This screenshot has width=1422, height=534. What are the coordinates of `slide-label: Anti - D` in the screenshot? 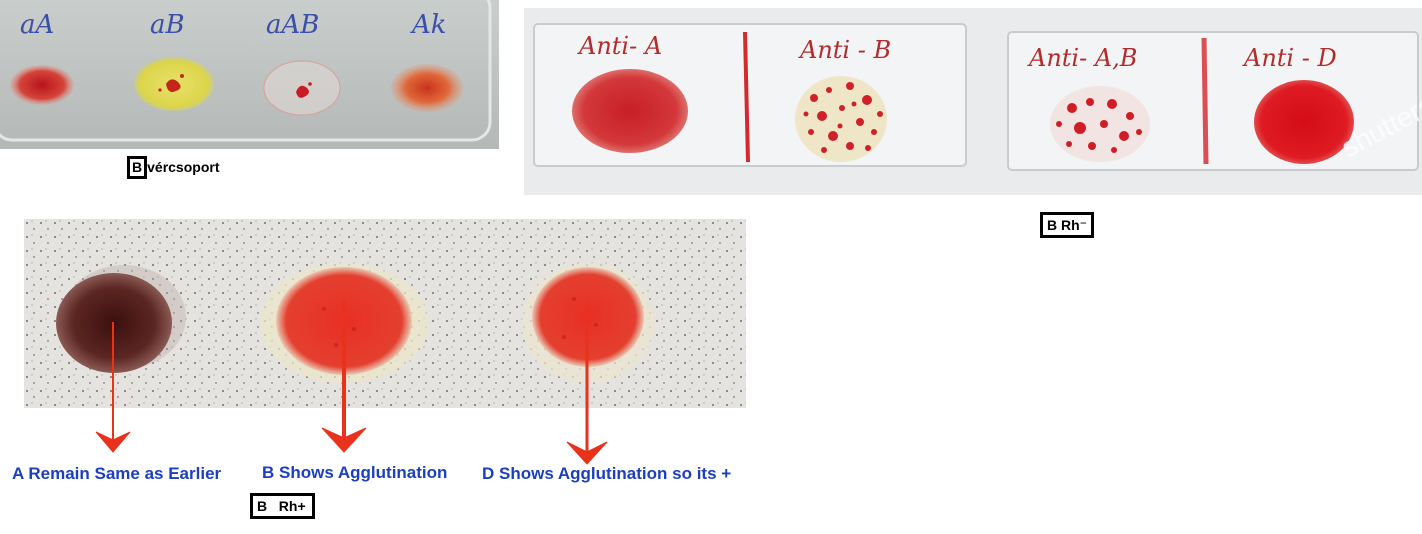 It's located at (1289, 58).